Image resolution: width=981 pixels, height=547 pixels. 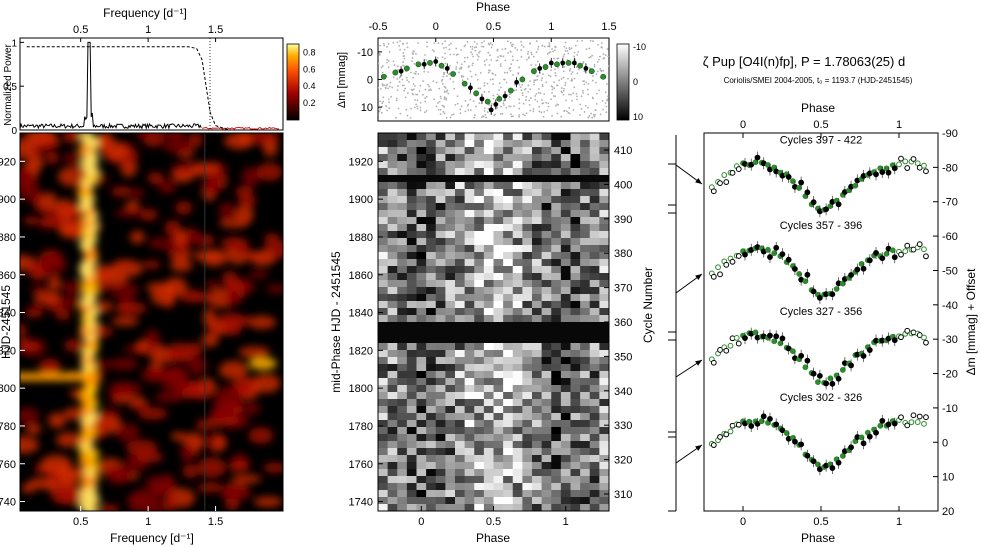 What do you see at coordinates (786, 433) in the screenshot?
I see `green-point` at bounding box center [786, 433].